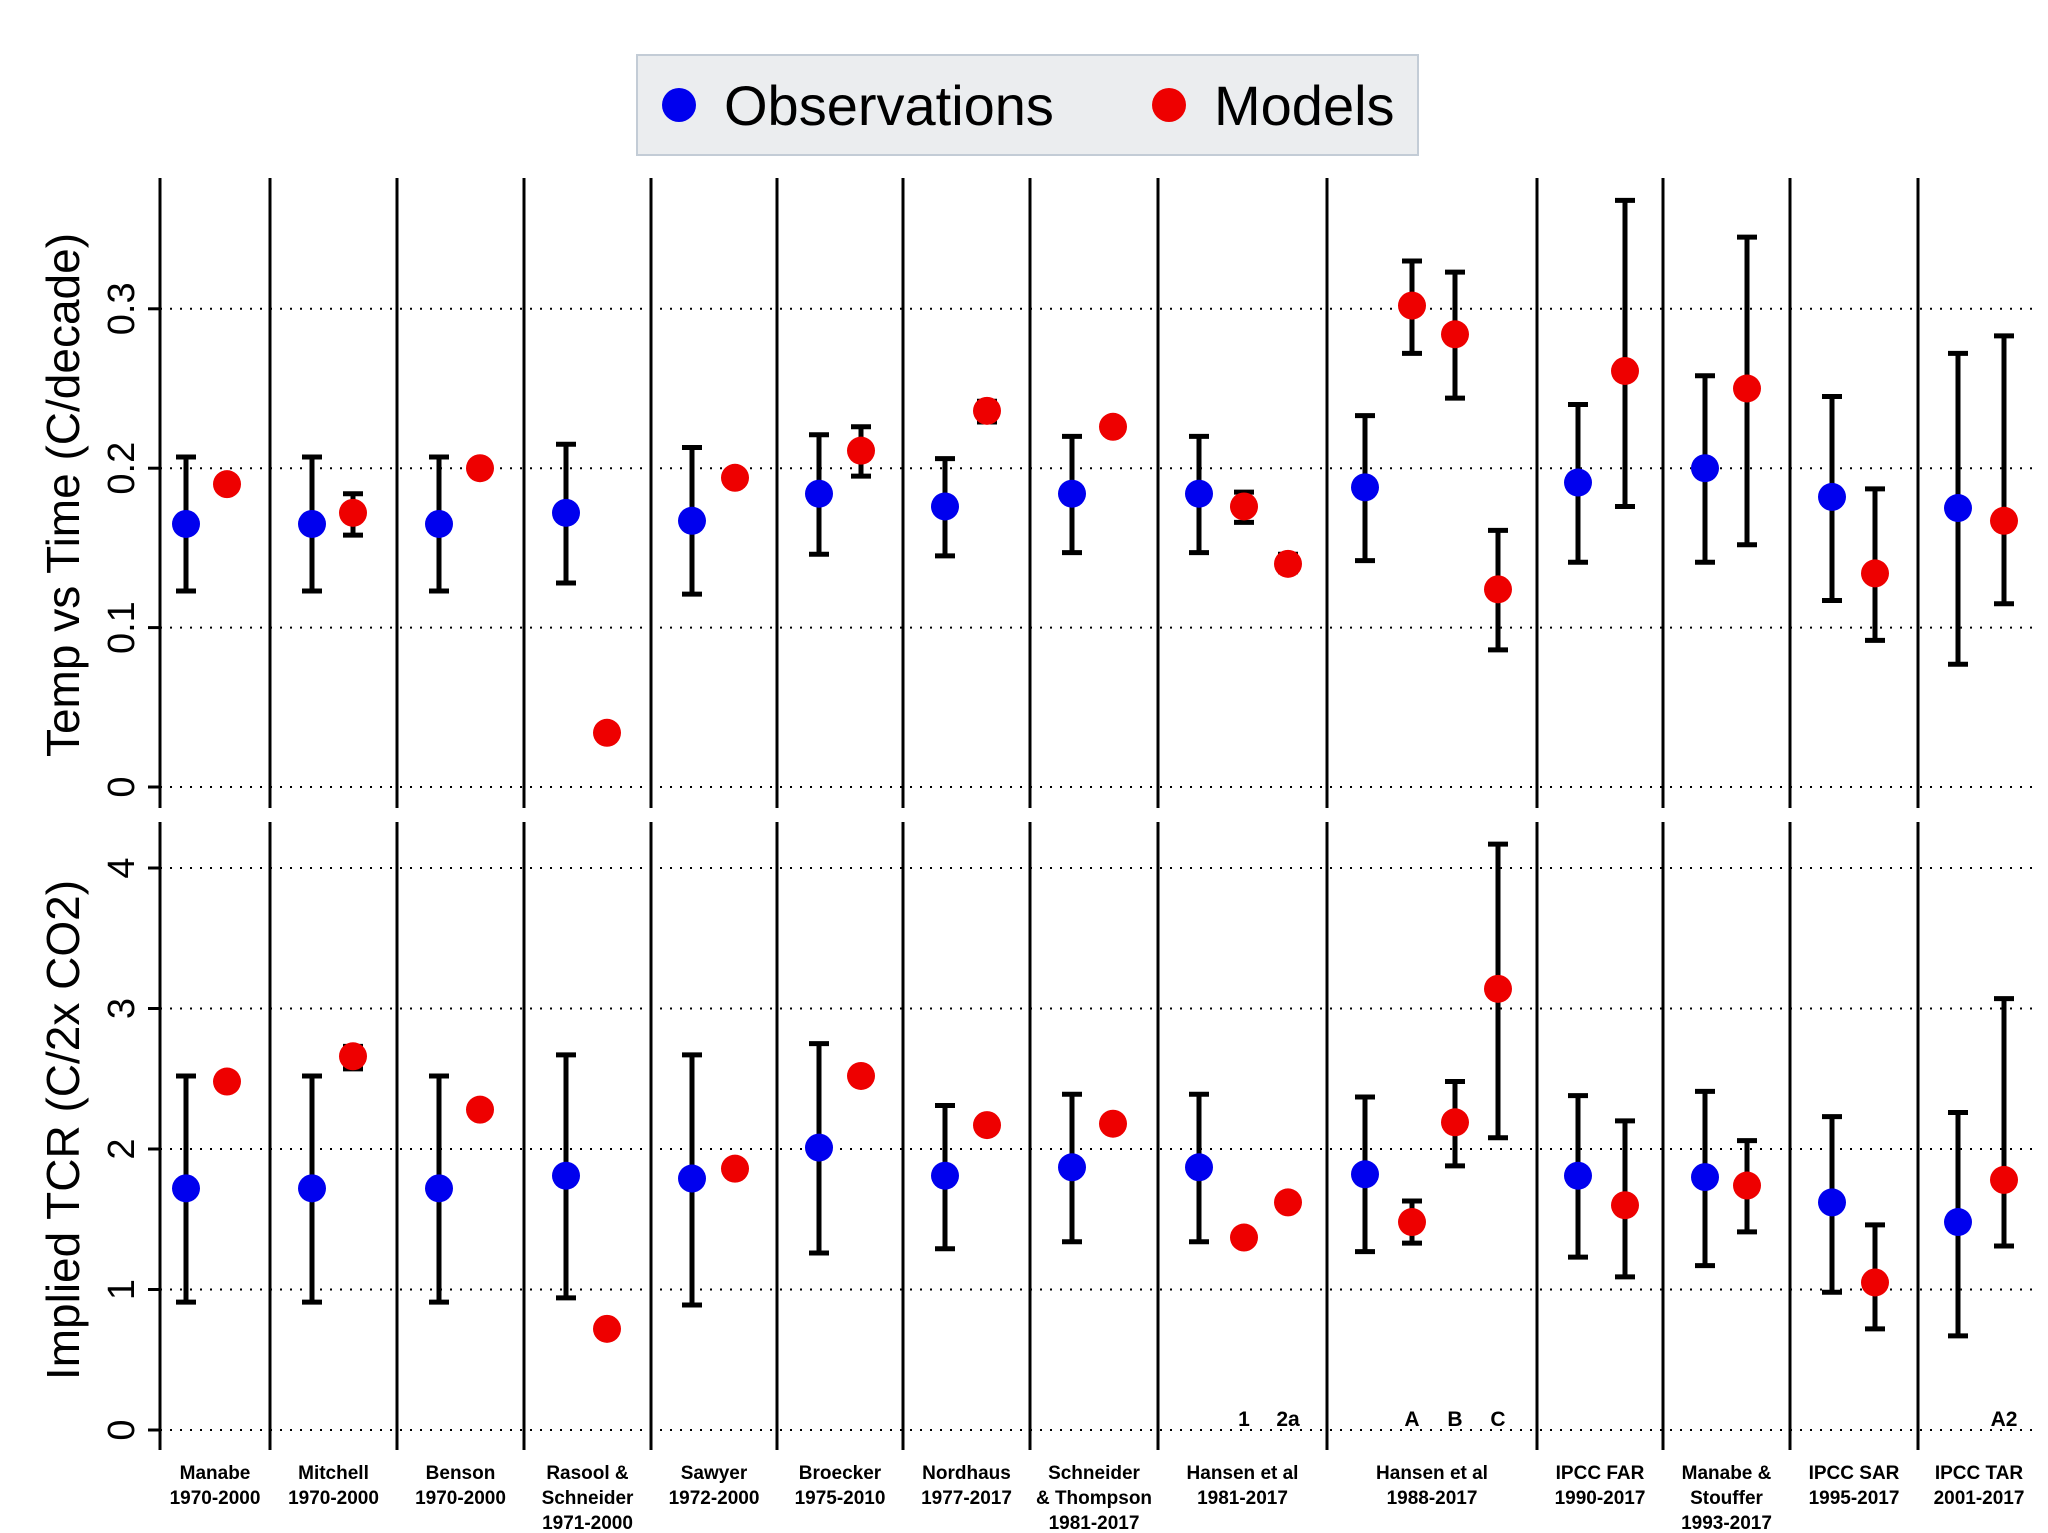 This screenshot has width=2048, height=1533. Describe the element at coordinates (122, 1289) in the screenshot. I see `y-tick-label: 1` at that location.